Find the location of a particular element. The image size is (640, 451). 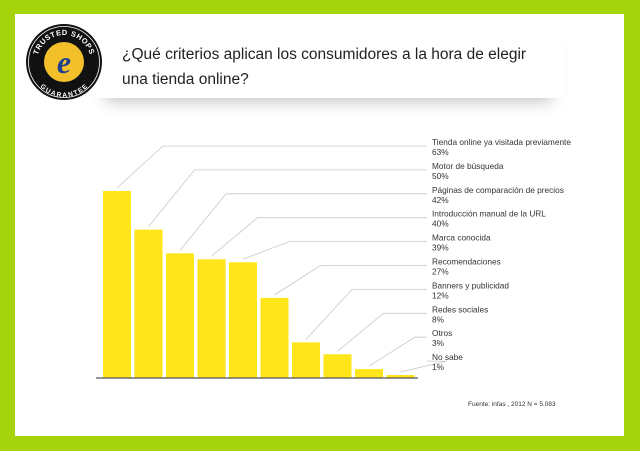

category-label-9: Otros is located at coordinates (442, 333).